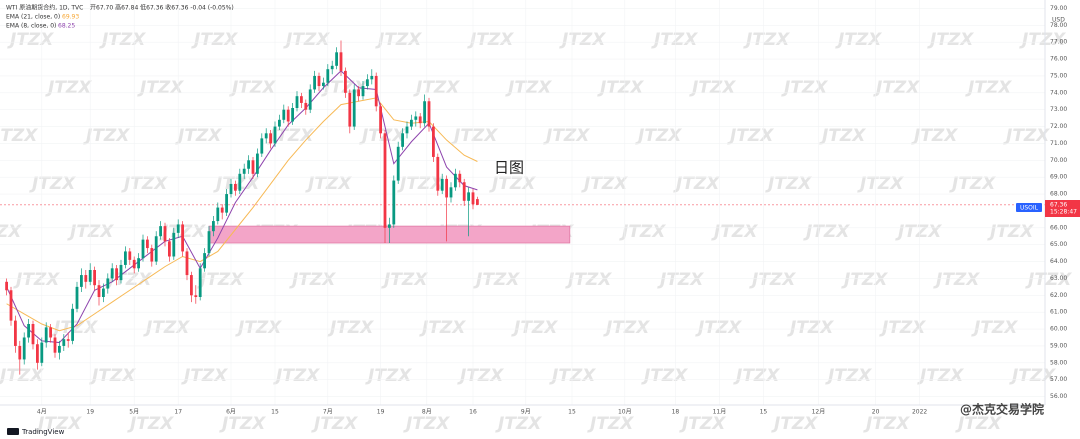 Image resolution: width=1080 pixels, height=439 pixels. What do you see at coordinates (381, 412) in the screenshot?
I see `x-tick-label: 19` at bounding box center [381, 412].